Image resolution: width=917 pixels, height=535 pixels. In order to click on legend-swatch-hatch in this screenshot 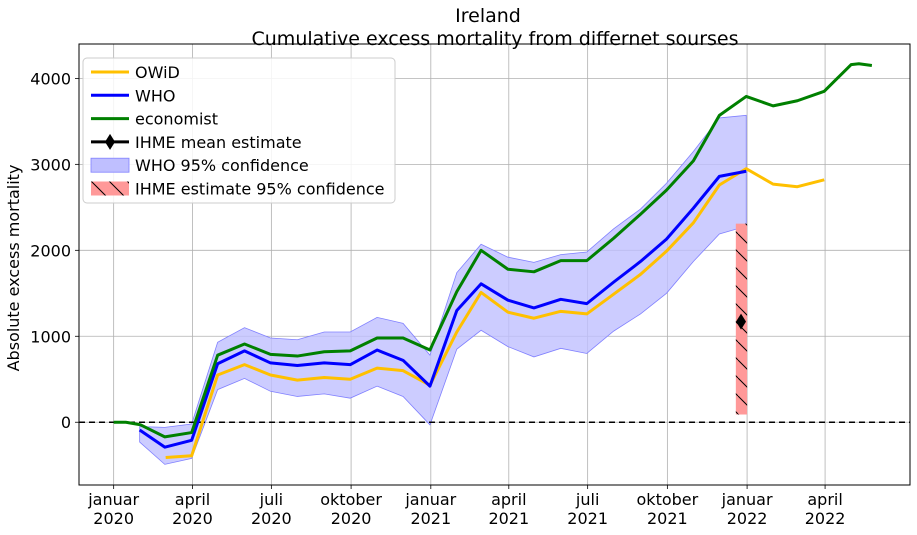, I will do `click(110, 188)`.